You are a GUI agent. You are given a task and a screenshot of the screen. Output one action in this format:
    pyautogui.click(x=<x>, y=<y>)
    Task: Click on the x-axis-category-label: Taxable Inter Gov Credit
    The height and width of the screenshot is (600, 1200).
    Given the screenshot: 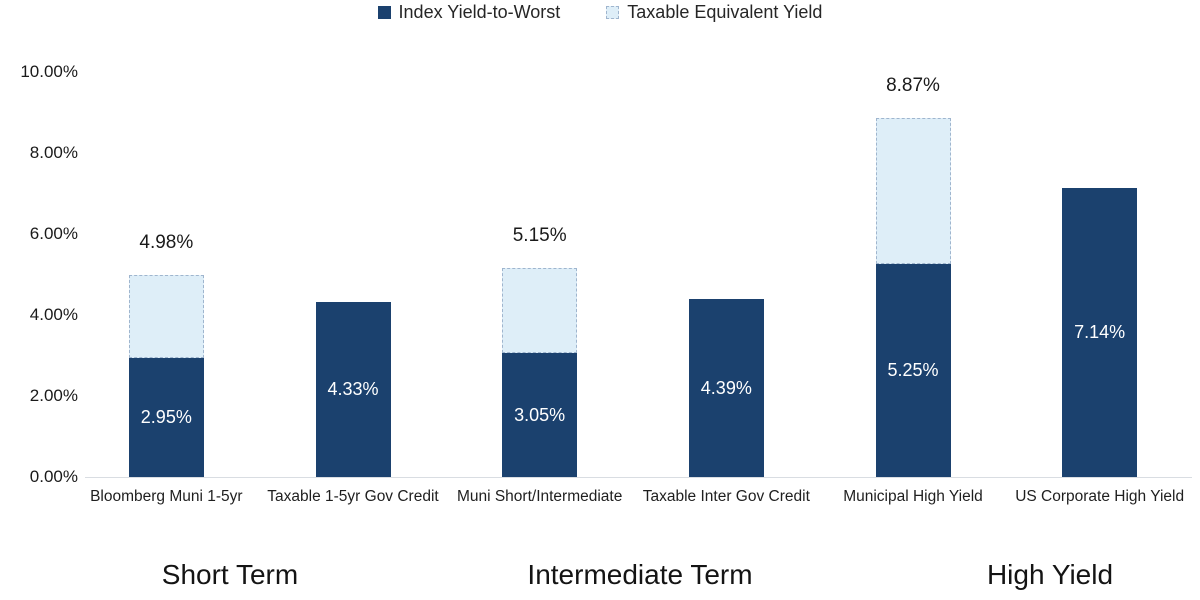 What is the action you would take?
    pyautogui.click(x=726, y=496)
    